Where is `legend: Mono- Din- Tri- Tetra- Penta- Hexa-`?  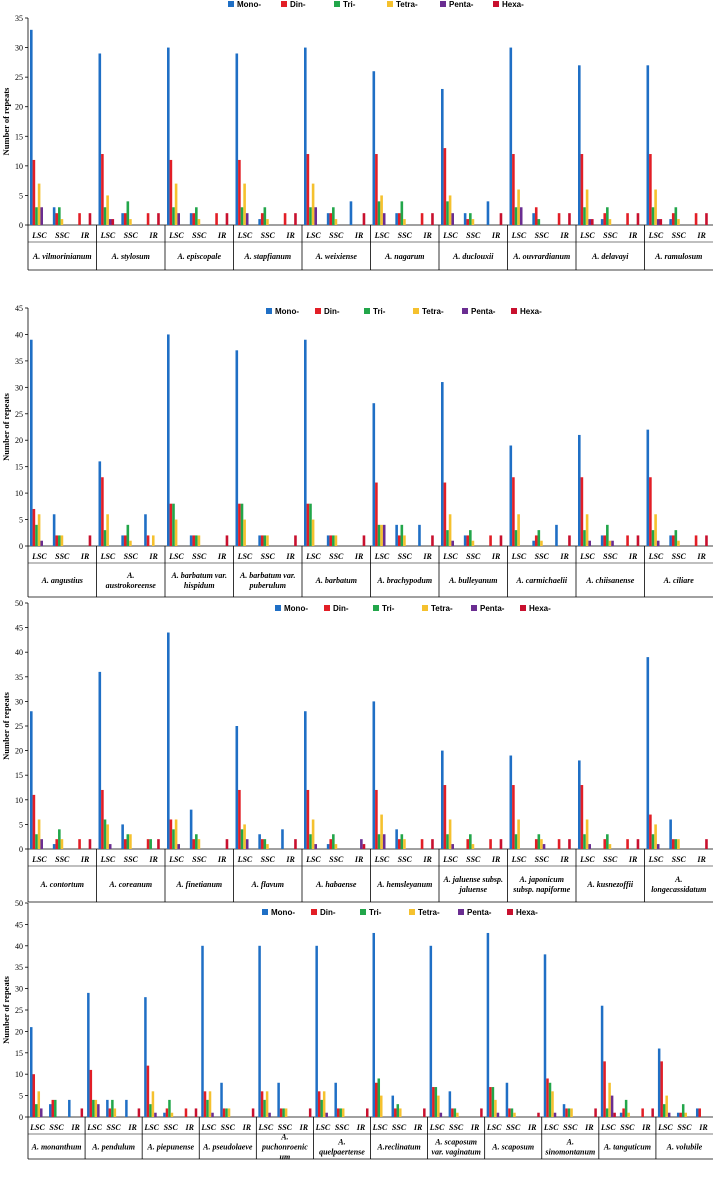
legend: Mono- Din- Tri- Tetra- Penta- Hexa- is located at coordinates (376, 4).